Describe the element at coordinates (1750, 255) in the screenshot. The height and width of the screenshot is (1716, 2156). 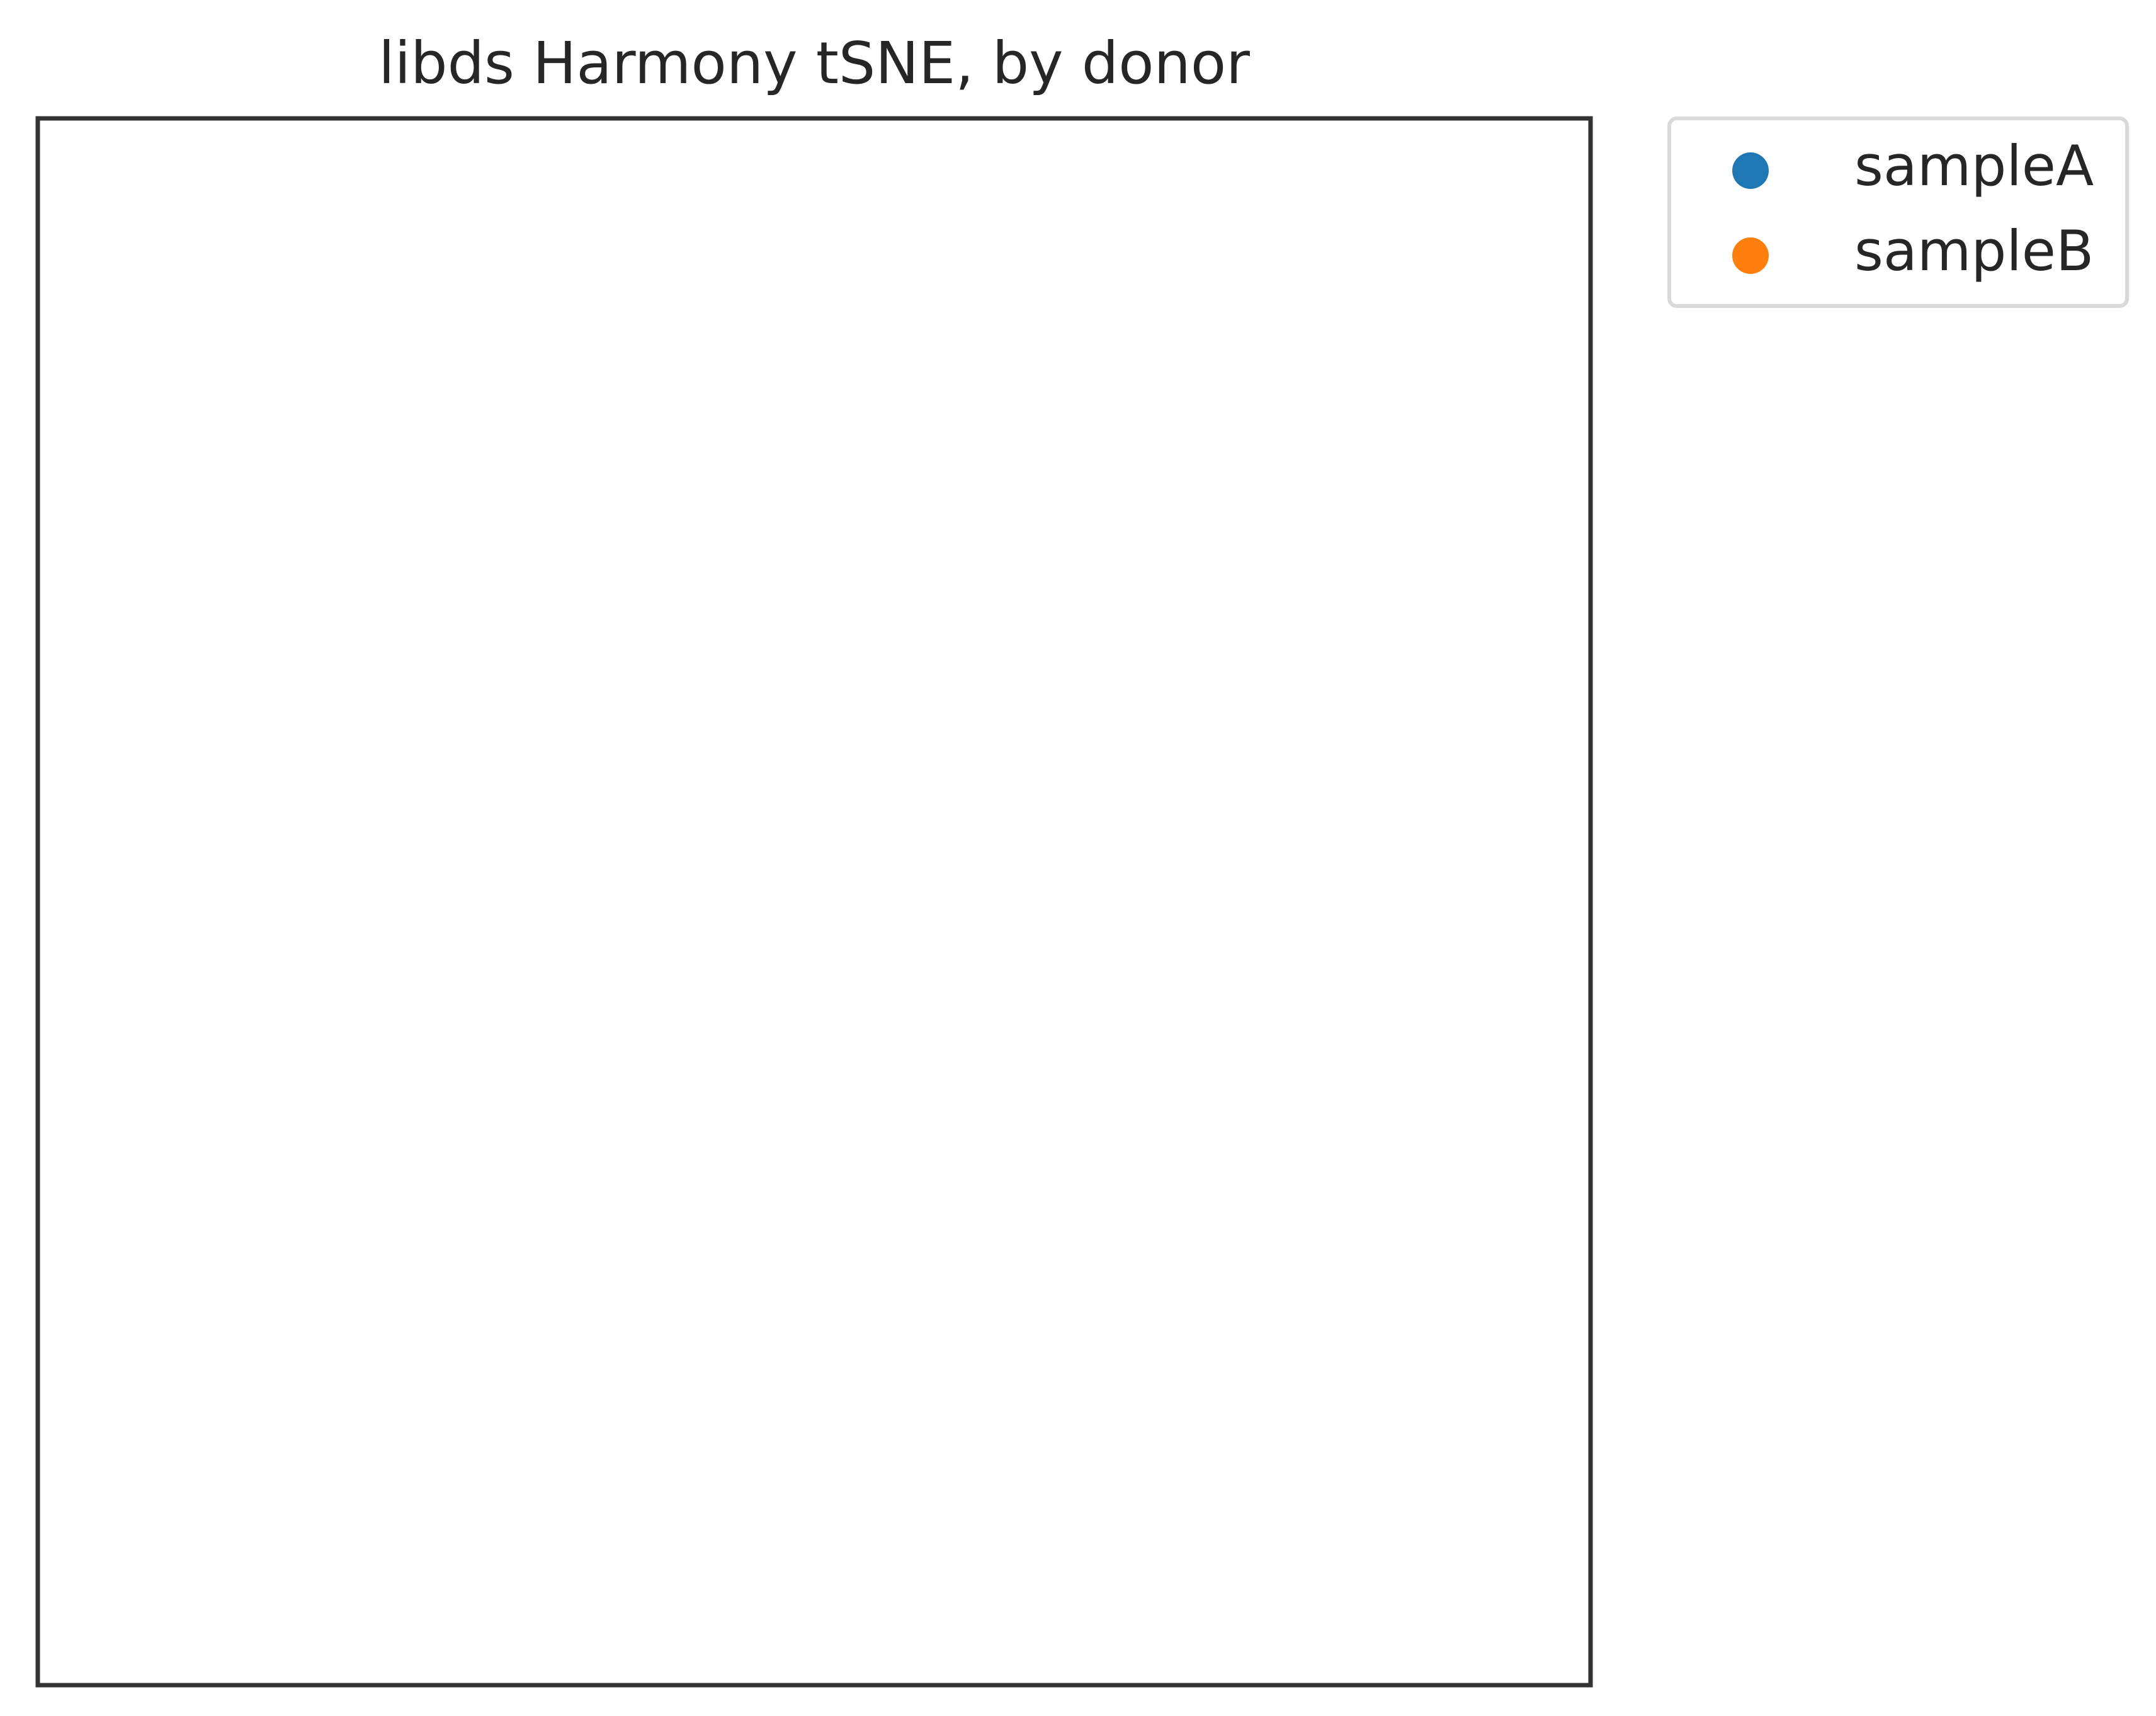
I see `legend-marker-sampleB` at that location.